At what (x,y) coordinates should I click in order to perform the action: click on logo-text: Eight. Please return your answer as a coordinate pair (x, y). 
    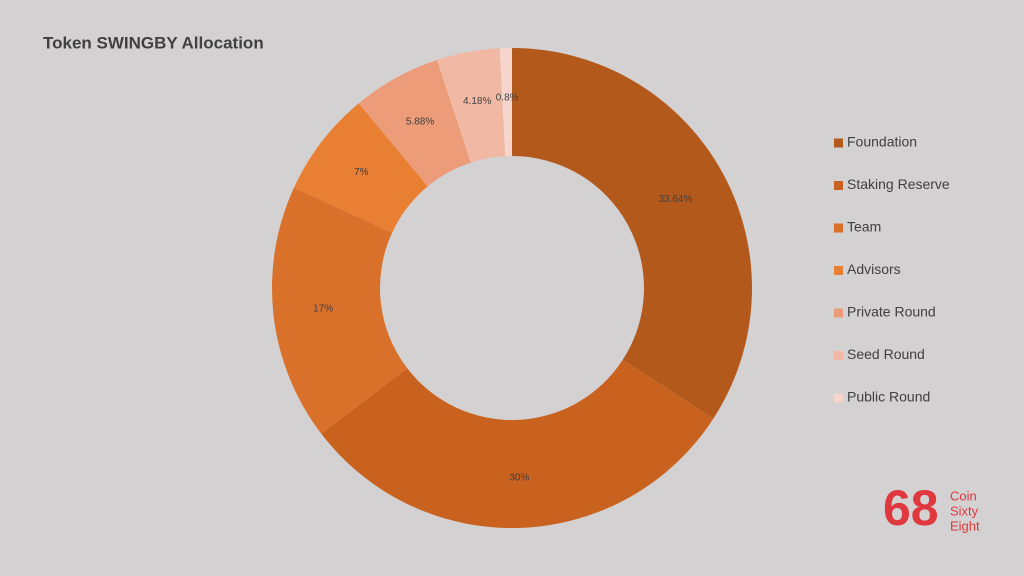
    Looking at the image, I should click on (965, 525).